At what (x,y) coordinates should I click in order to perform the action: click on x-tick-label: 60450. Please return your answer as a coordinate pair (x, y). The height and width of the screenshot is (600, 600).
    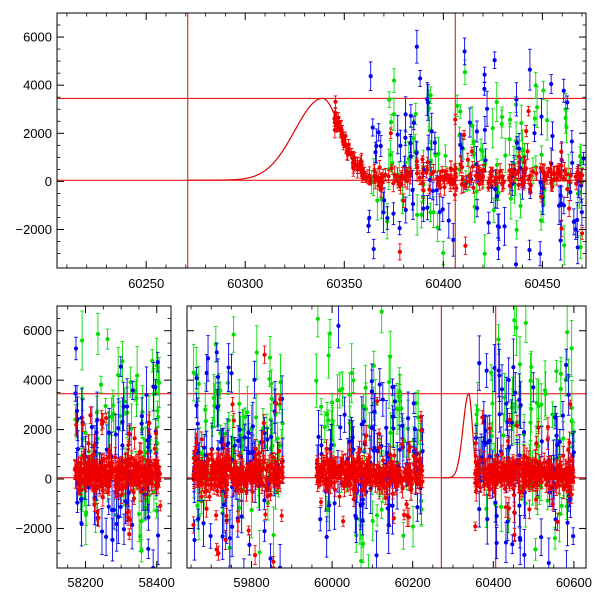
    Looking at the image, I should click on (542, 283).